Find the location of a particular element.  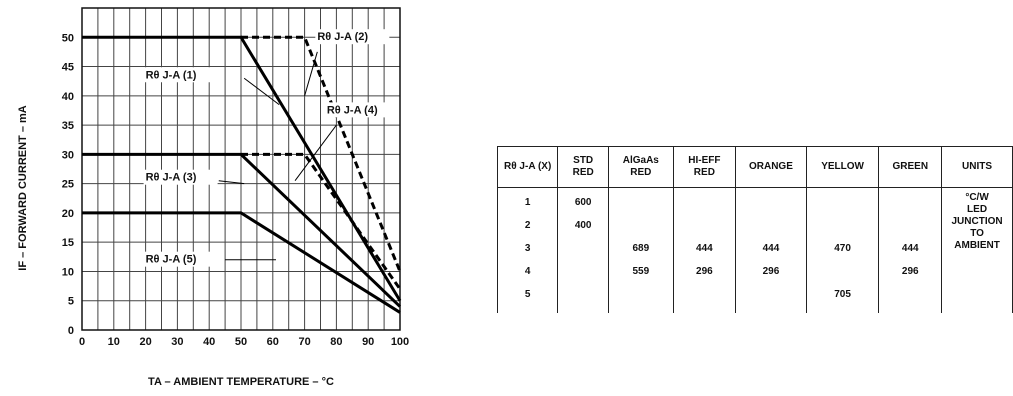

y-tick-label: 50 is located at coordinates (68, 38).